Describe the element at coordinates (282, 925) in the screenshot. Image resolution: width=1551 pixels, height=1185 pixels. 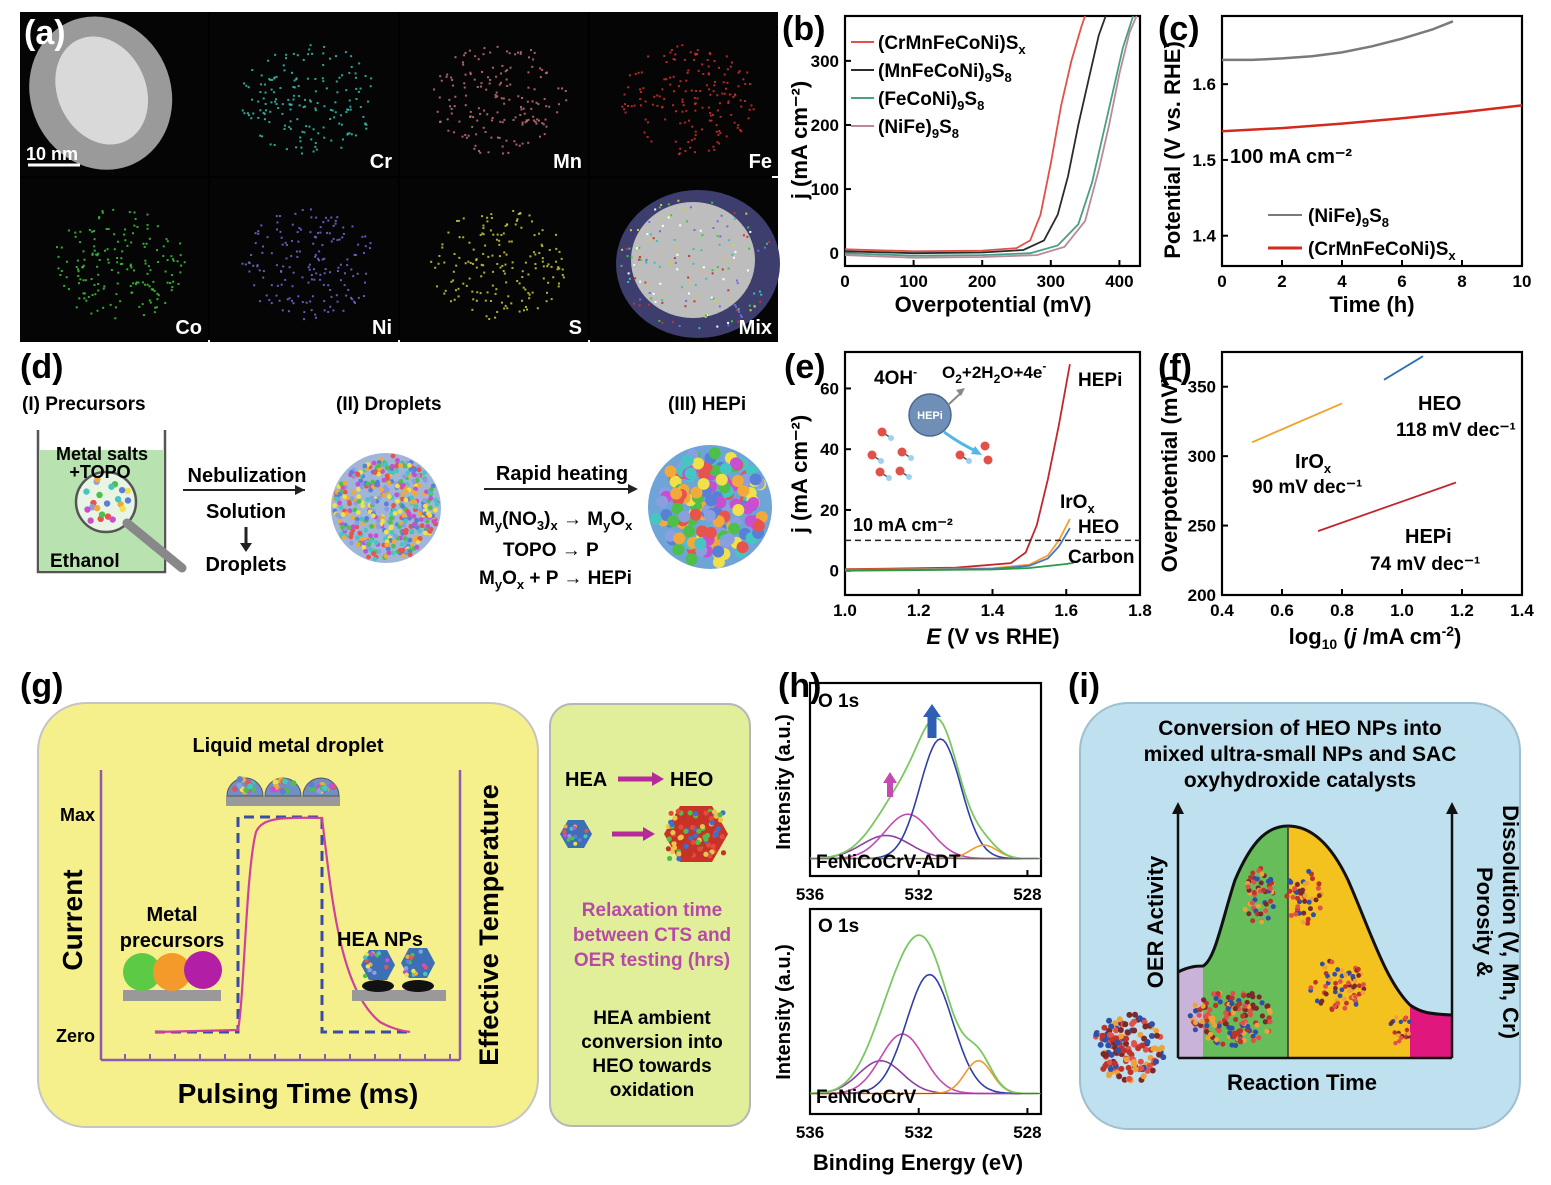
I see `temperature-curve` at that location.